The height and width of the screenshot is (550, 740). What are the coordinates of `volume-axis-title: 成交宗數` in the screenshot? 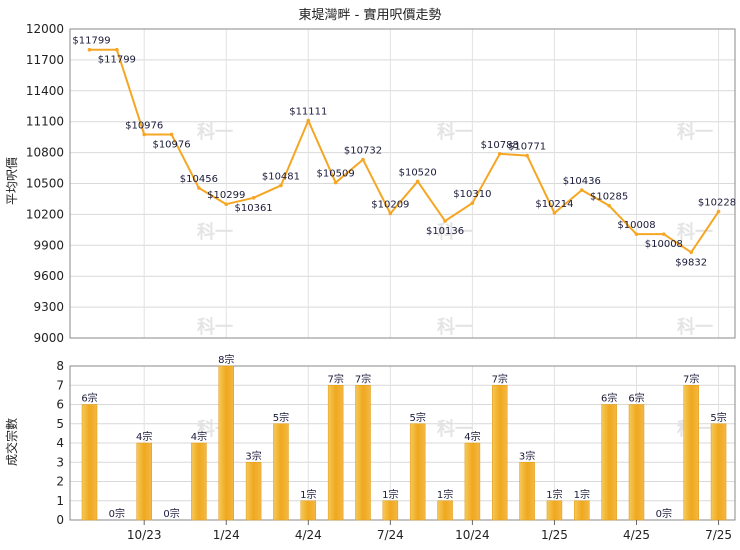 It's located at (11, 442).